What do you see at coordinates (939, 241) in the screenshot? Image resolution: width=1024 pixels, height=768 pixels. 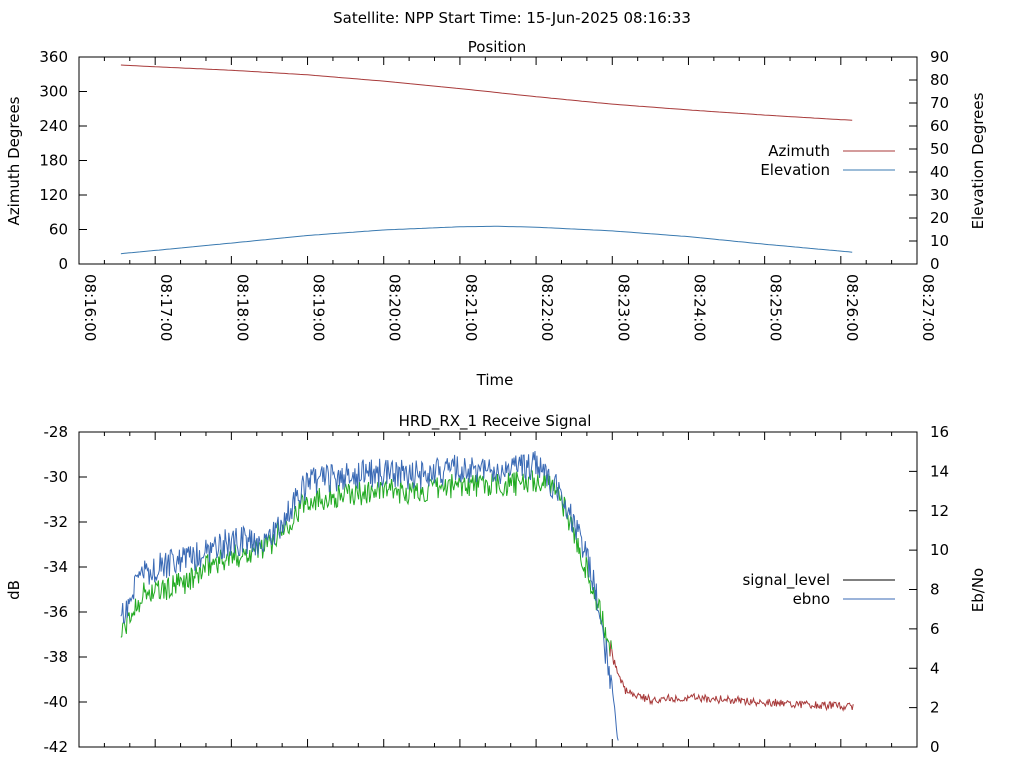 I see `position-y2-tick-label: 10` at bounding box center [939, 241].